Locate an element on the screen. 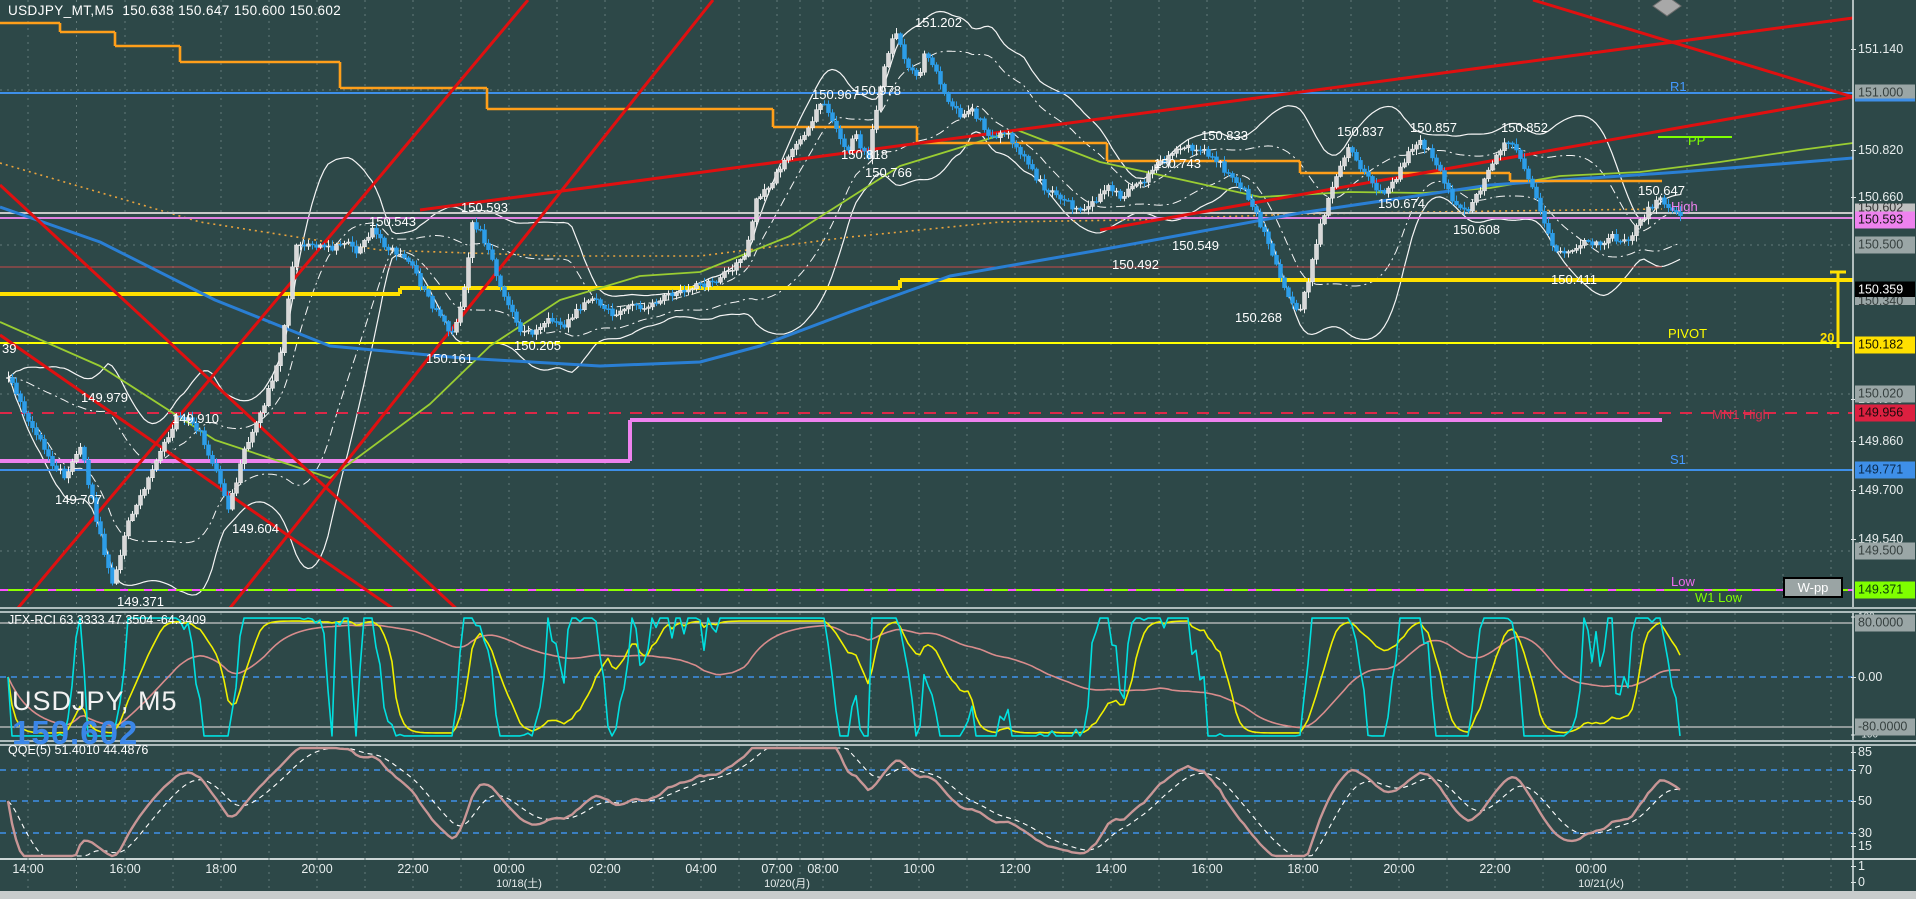  rci-indicator-panel is located at coordinates (958, 676).